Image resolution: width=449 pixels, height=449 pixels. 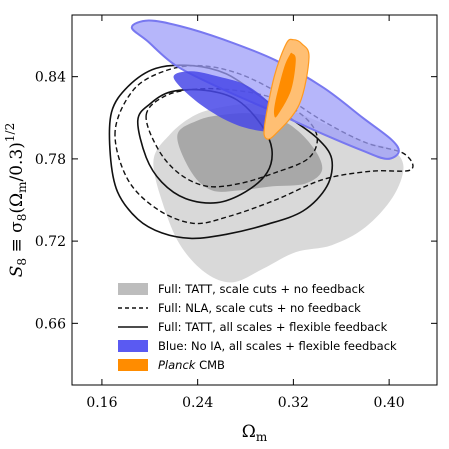 I want to click on legend-item: Planck CMB, so click(x=171, y=365).